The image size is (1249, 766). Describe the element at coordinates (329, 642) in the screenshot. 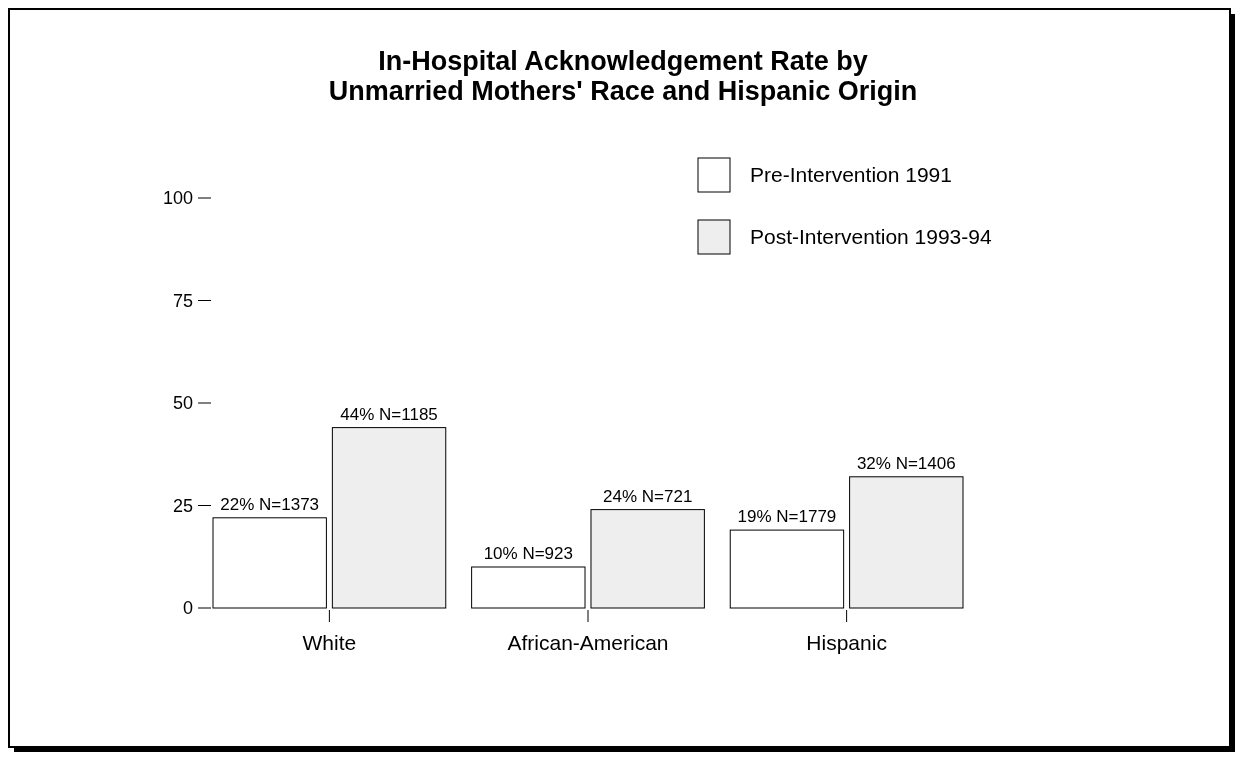

I see `x-tick-label: White` at that location.